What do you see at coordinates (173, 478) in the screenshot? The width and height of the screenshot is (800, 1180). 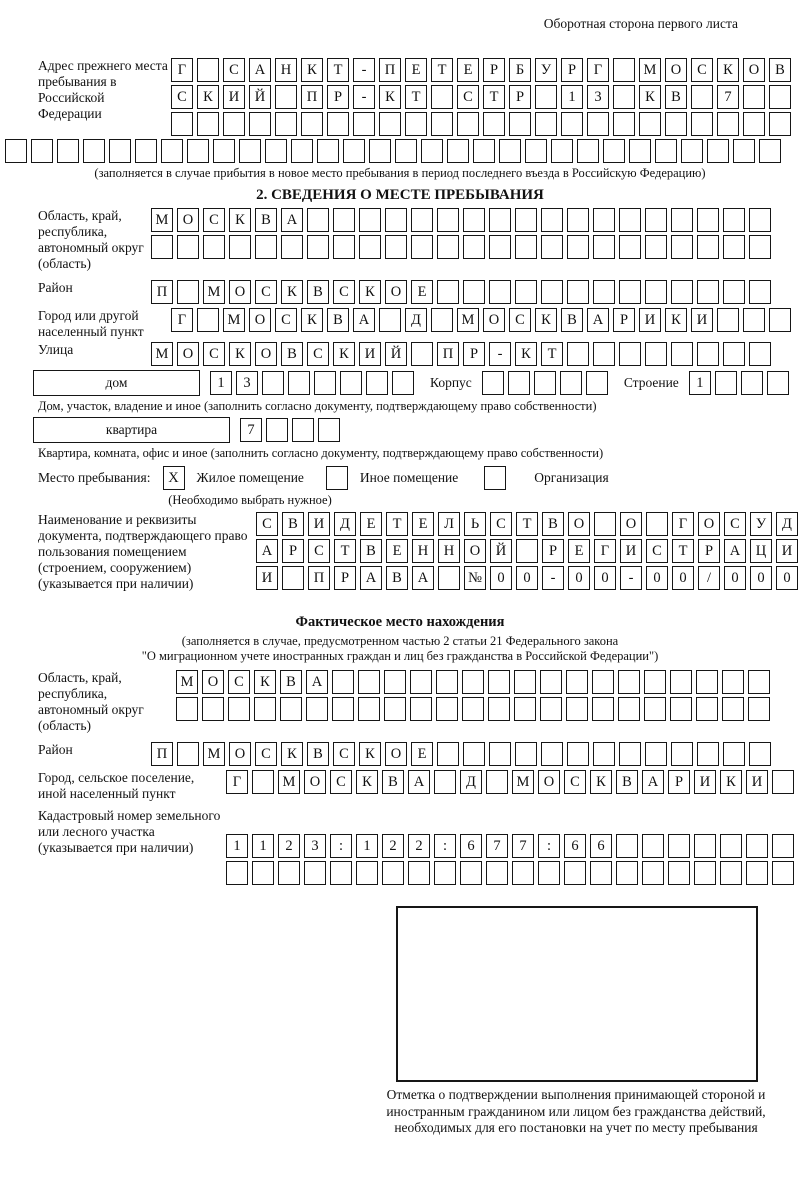 I see `char-cell: X` at bounding box center [173, 478].